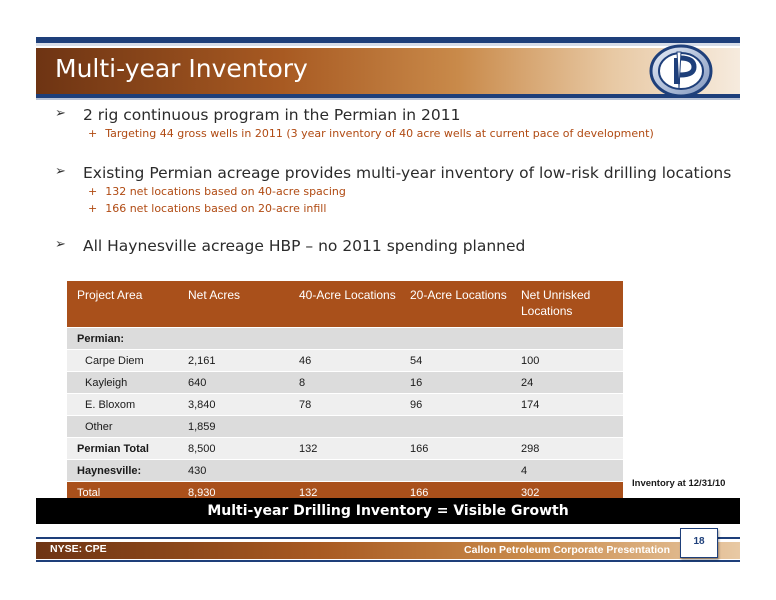 Image resolution: width=776 pixels, height=600 pixels. What do you see at coordinates (699, 543) in the screenshot?
I see `page-number: 18` at bounding box center [699, 543].